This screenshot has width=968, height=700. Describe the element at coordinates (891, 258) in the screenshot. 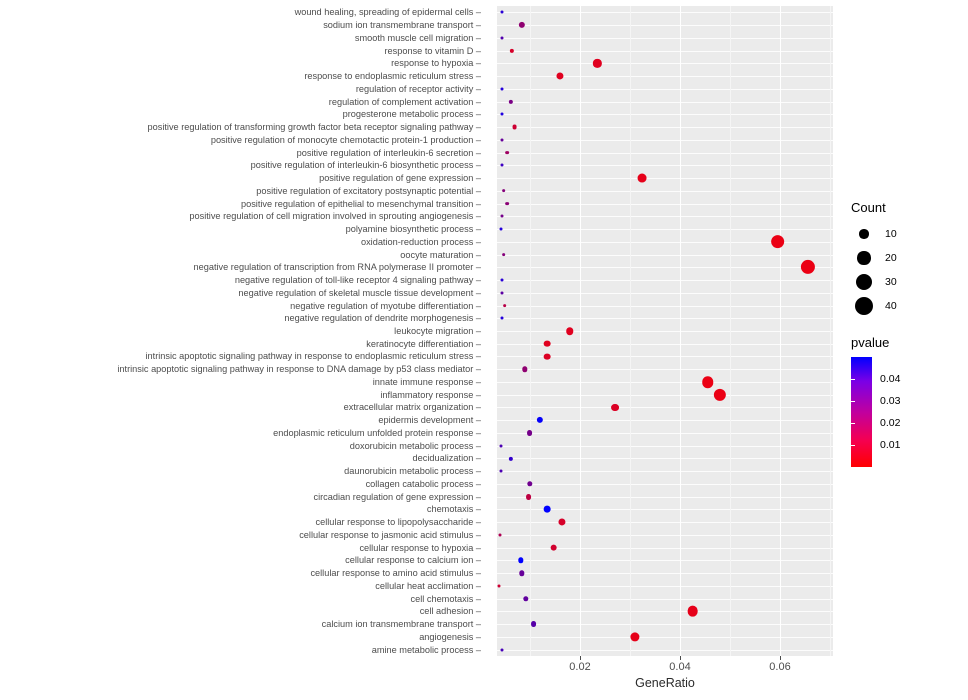

I see `count-legend-label: 20` at that location.